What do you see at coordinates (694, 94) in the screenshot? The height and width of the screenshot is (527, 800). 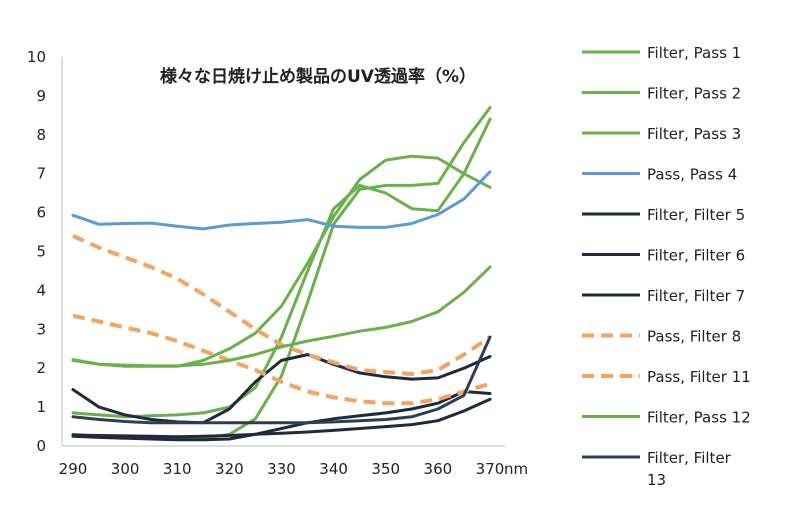 I see `legend-label: Filter, Pass 2` at bounding box center [694, 94].